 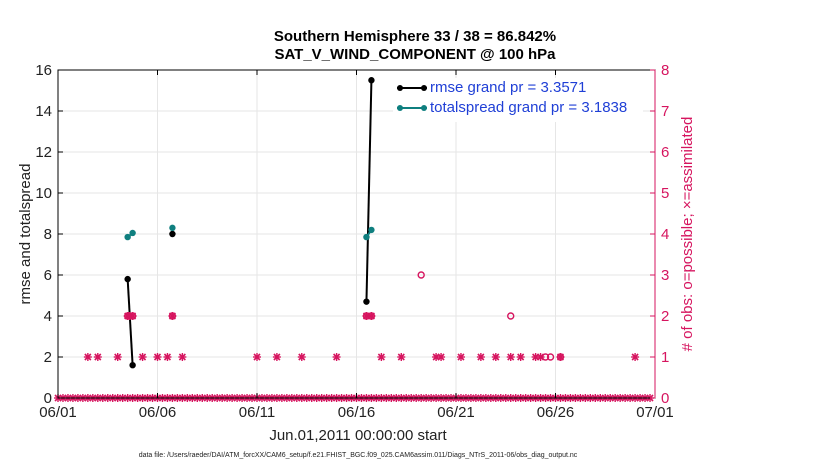 I want to click on x-tick-label: 06/06, so click(x=158, y=412).